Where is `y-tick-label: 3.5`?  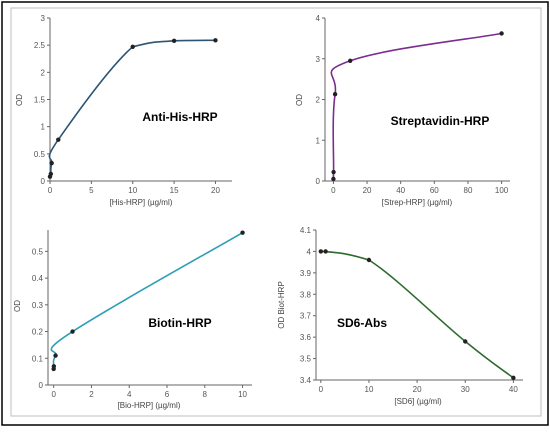
y-tick-label: 3.5 is located at coordinates (306, 359).